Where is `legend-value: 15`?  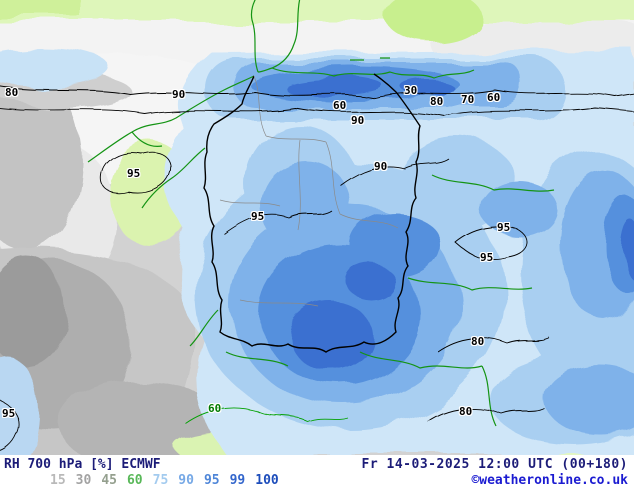
legend-value: 15 is located at coordinates (58, 480).